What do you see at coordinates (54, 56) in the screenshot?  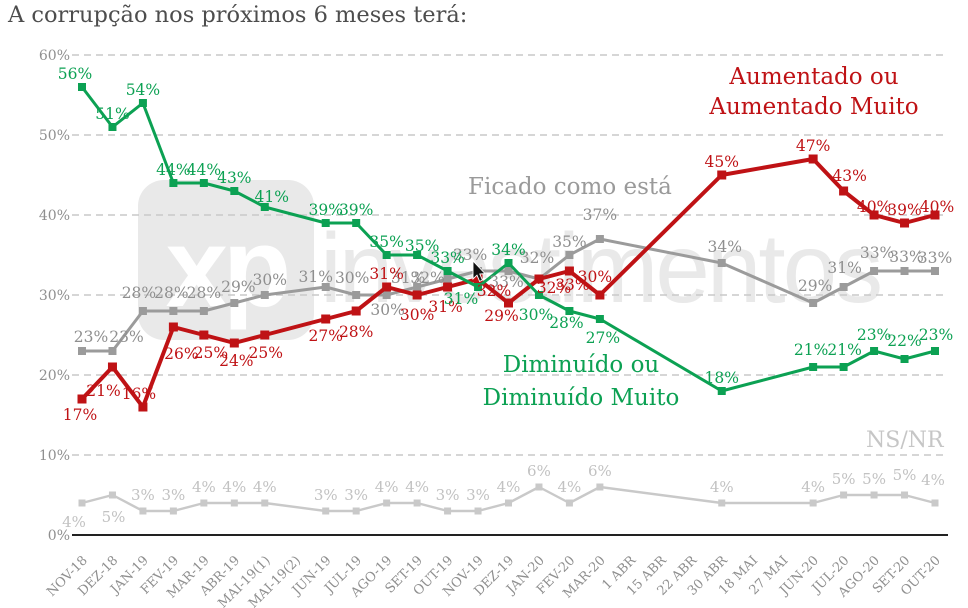 I see `svg-text: 60%` at bounding box center [54, 56].